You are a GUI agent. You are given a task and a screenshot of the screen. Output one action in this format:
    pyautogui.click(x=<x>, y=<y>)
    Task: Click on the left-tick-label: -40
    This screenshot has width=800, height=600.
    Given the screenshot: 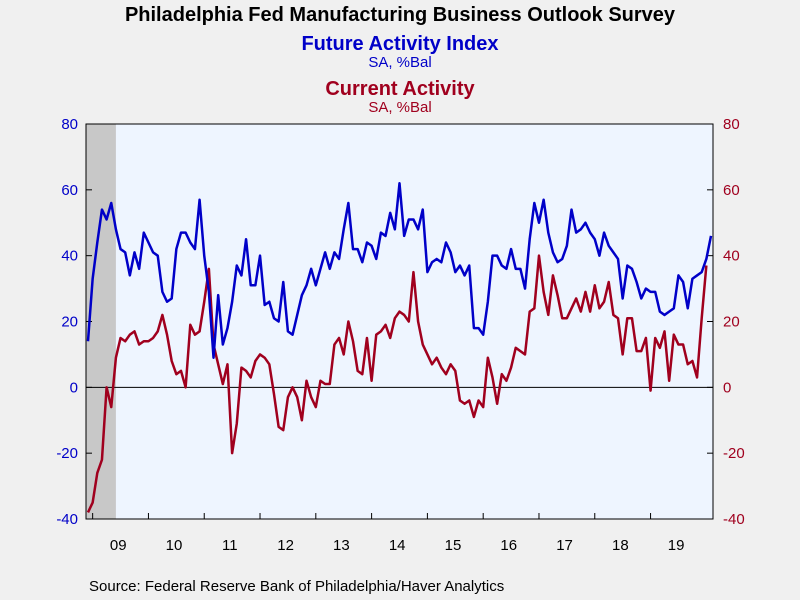 What is the action you would take?
    pyautogui.click(x=67, y=519)
    